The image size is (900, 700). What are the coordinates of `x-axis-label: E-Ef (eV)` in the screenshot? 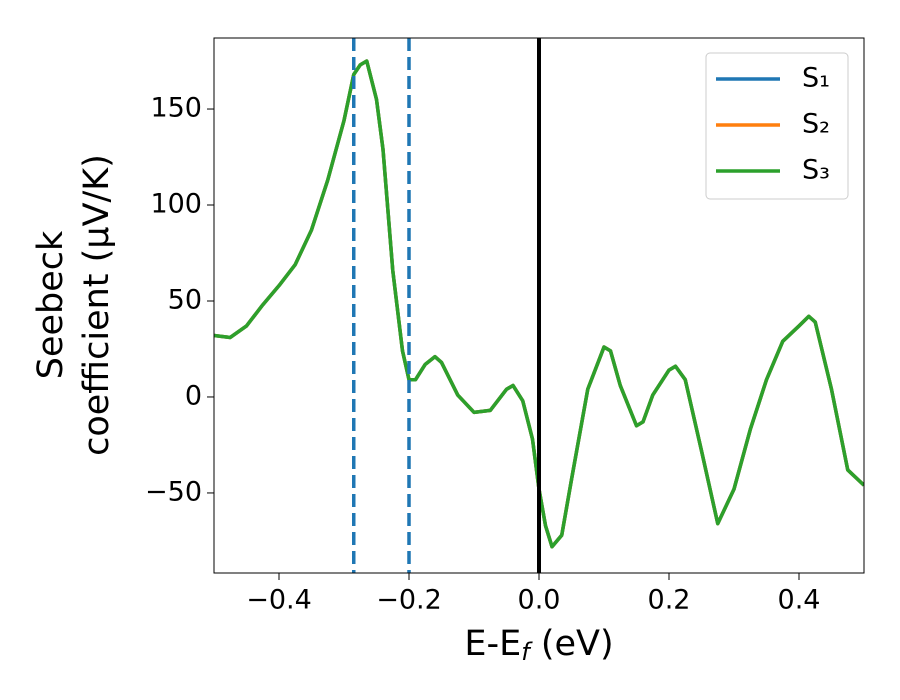 It's located at (538, 645).